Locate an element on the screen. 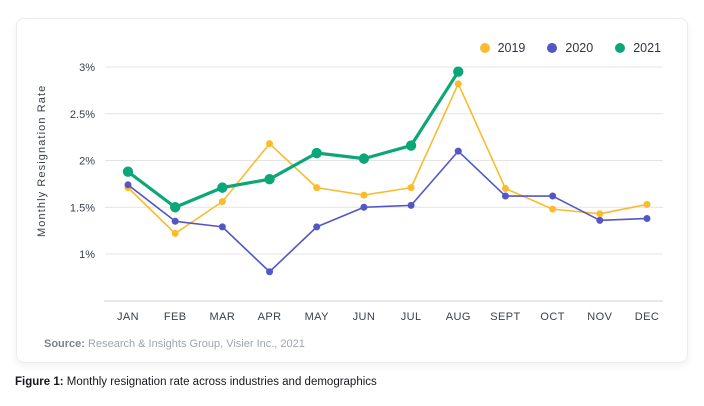 The width and height of the screenshot is (704, 406). legend-dot-2019-icon is located at coordinates (484, 48).